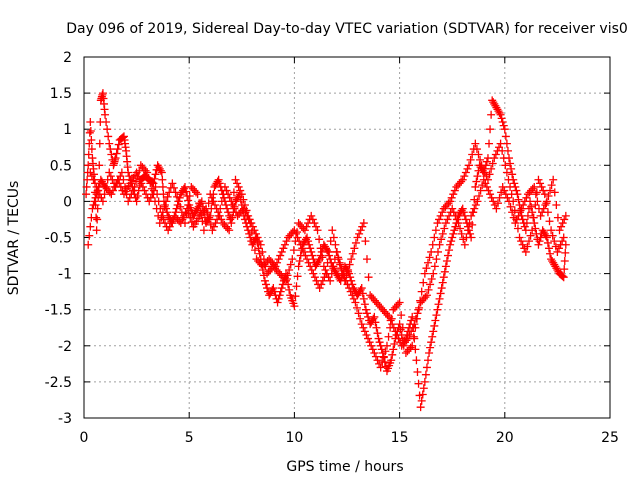 This screenshot has width=640, height=480. Describe the element at coordinates (58, 239) in the screenshot. I see `y-tick-label: -0.5` at that location.